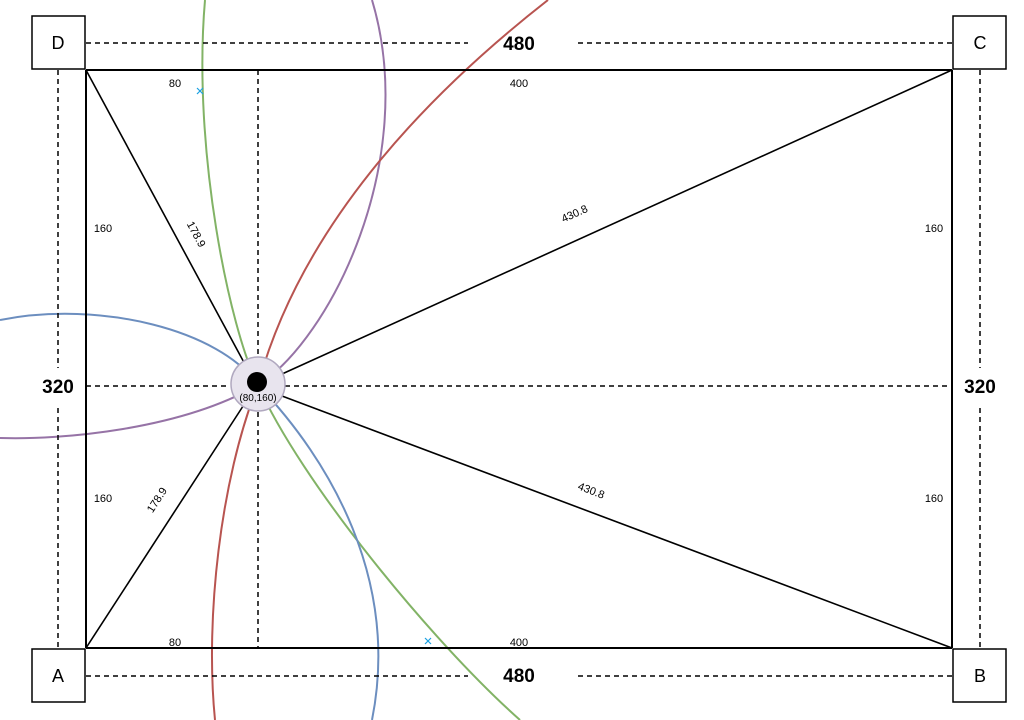 This screenshot has width=1024, height=720. What do you see at coordinates (200, 91) in the screenshot?
I see `marker-top` at bounding box center [200, 91].